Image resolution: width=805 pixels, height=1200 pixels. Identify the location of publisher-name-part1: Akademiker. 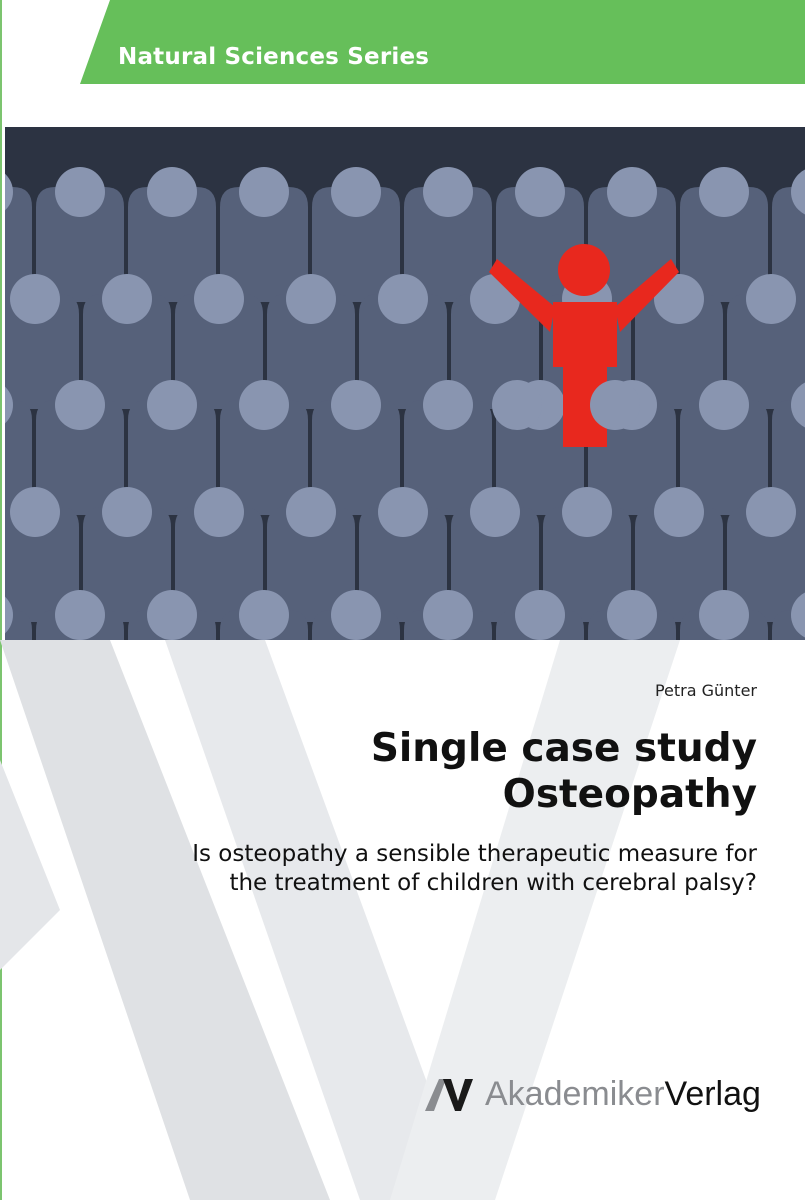
(575, 1094).